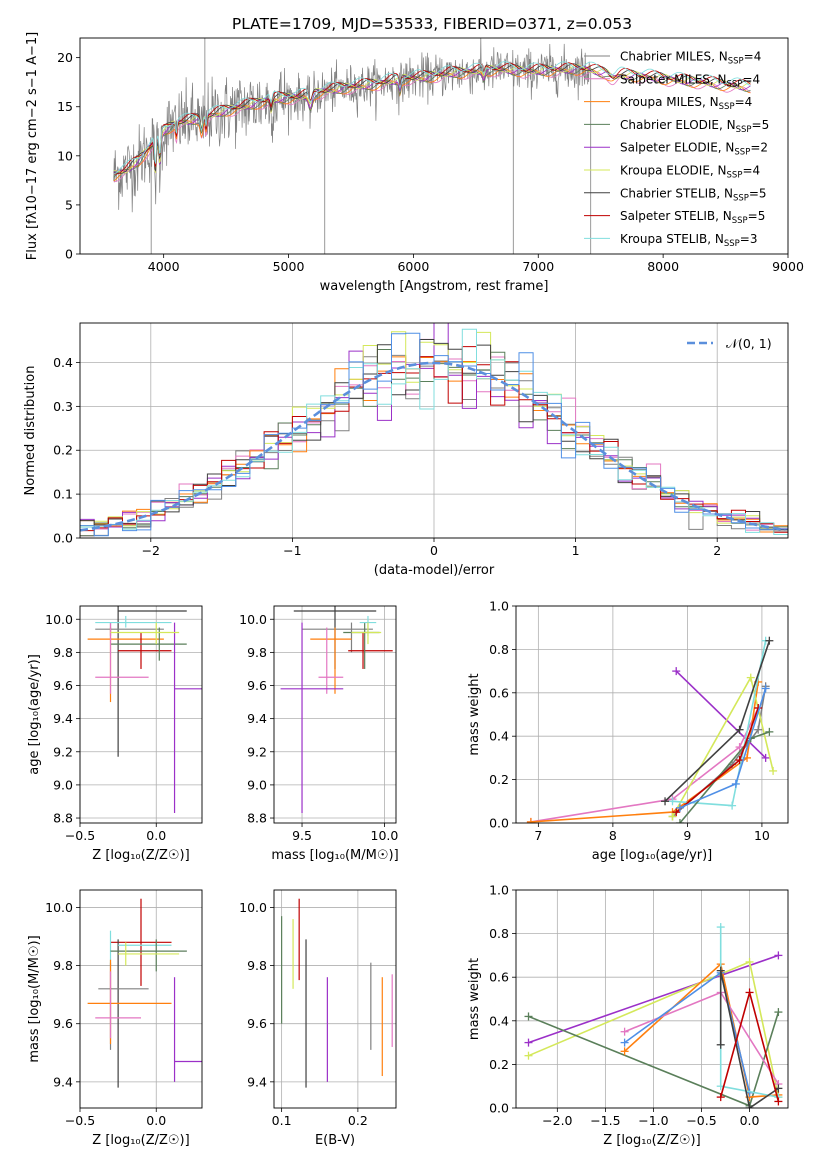 This screenshot has height=1170, width=819. What do you see at coordinates (63, 818) in the screenshot?
I see `y-tick-label: 8.8` at bounding box center [63, 818].